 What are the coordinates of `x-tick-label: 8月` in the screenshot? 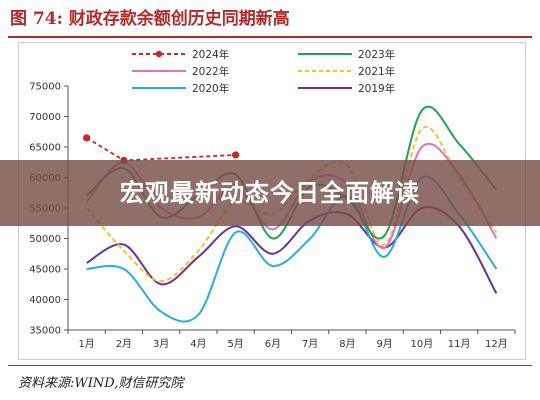 It's located at (347, 344).